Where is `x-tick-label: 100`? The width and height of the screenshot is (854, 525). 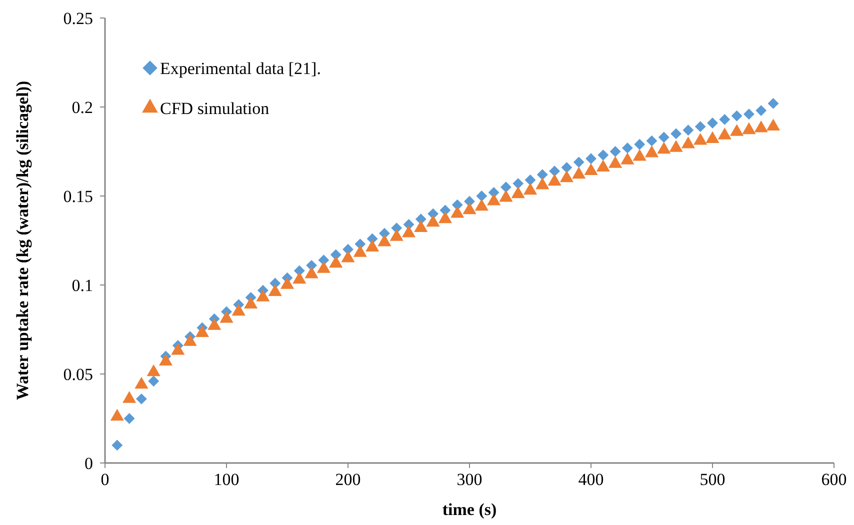 x-tick-label: 100 is located at coordinates (227, 479).